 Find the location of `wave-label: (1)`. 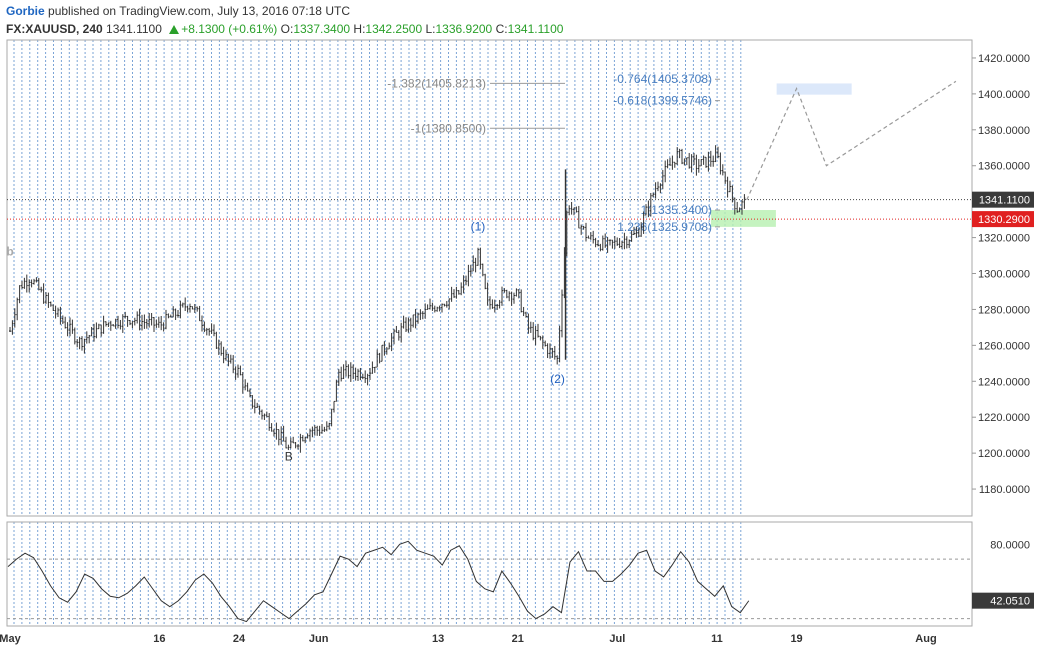

wave-label: (1) is located at coordinates (478, 226).